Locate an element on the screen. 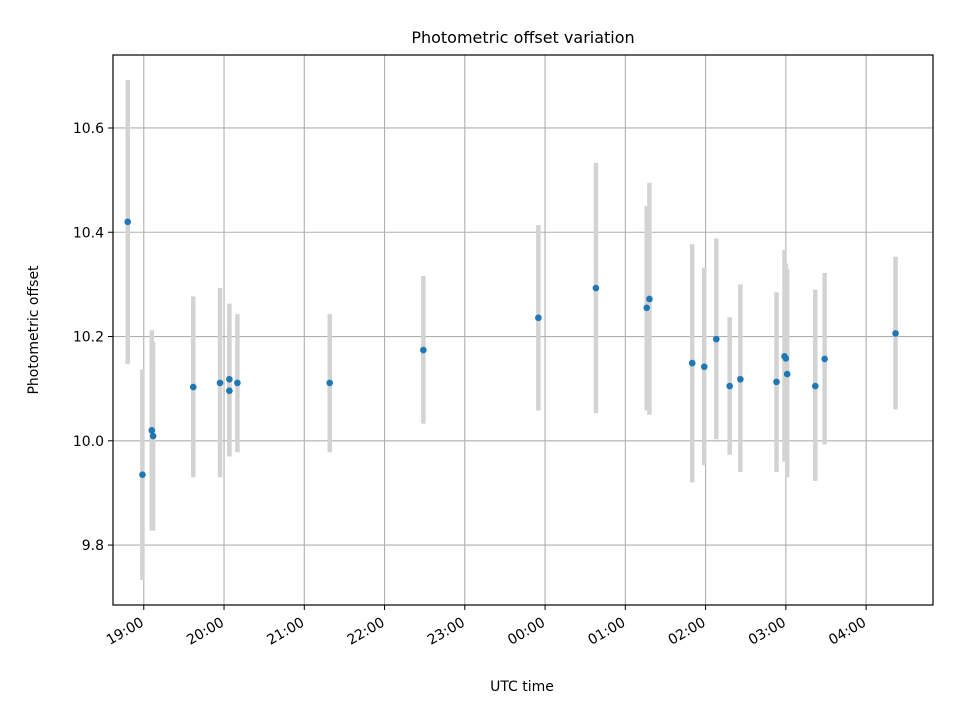 This screenshot has width=960, height=724. x-tick-label: 21:00 is located at coordinates (285, 632).